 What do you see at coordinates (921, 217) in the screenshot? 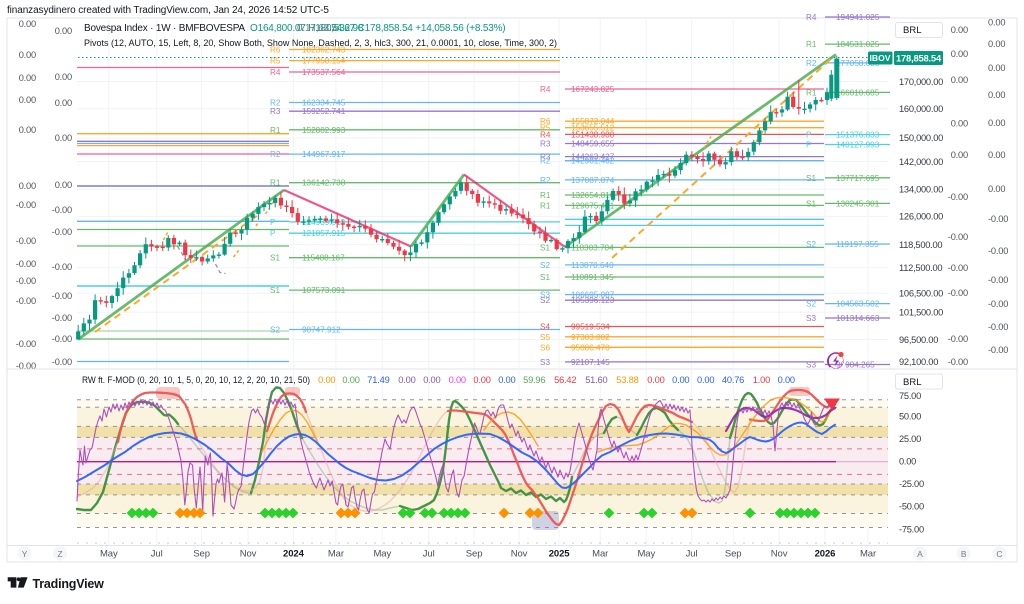
I see `svg-text: 126,000.00` at bounding box center [921, 217].